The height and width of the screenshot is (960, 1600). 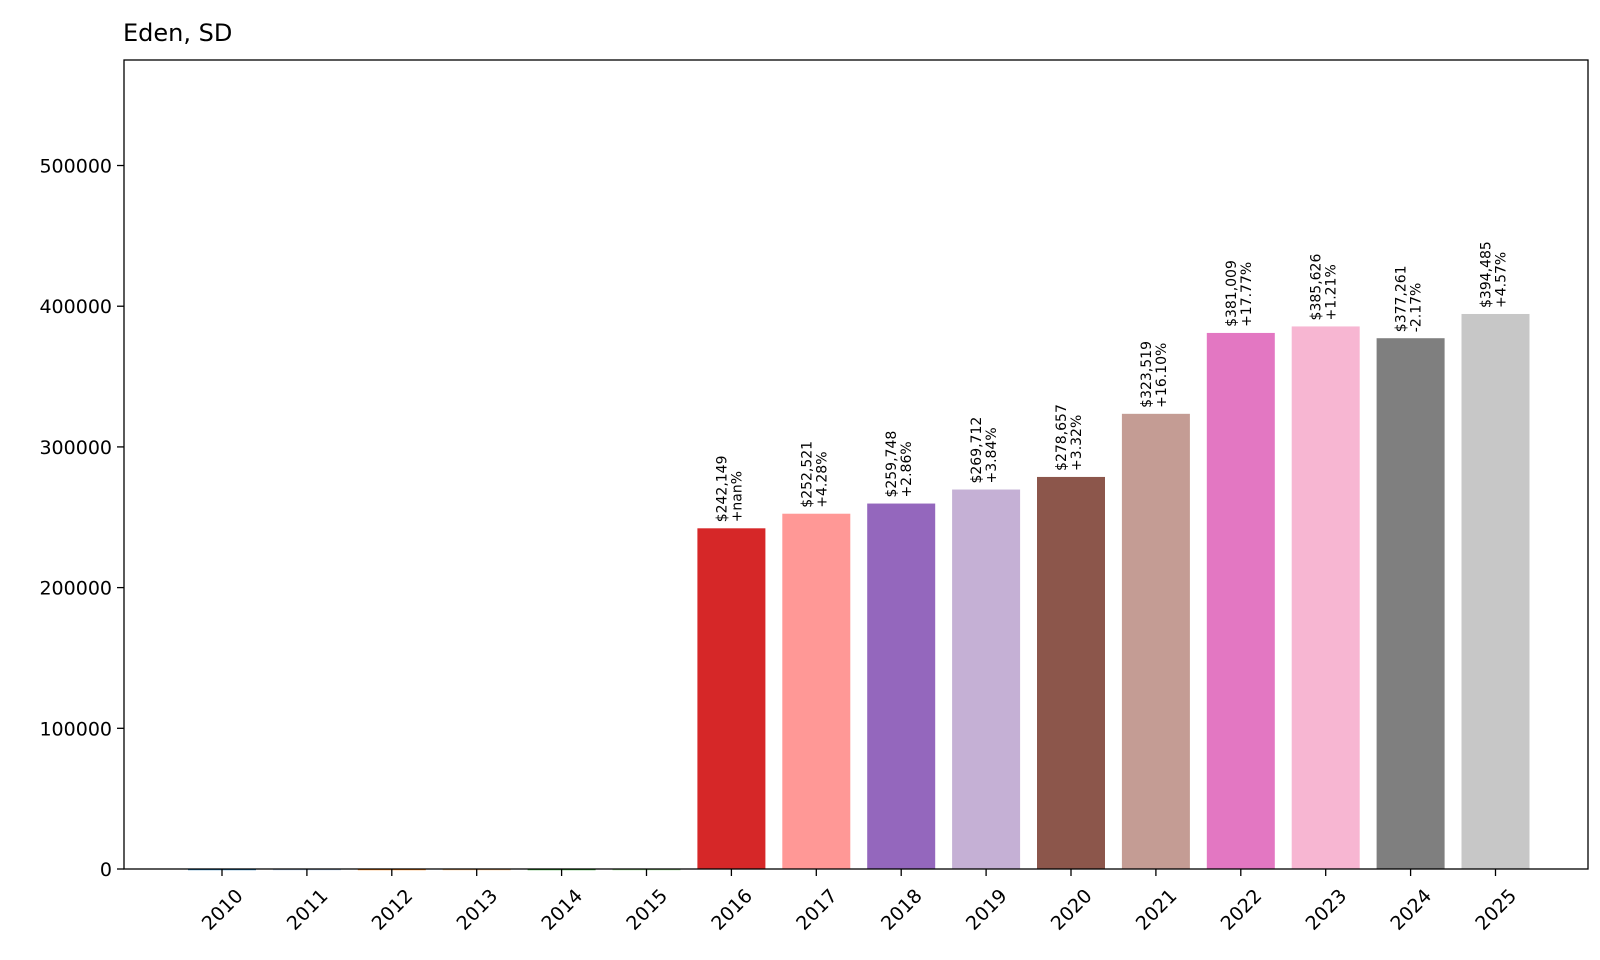 I want to click on bar-value-label: $259,748, so click(x=892, y=464).